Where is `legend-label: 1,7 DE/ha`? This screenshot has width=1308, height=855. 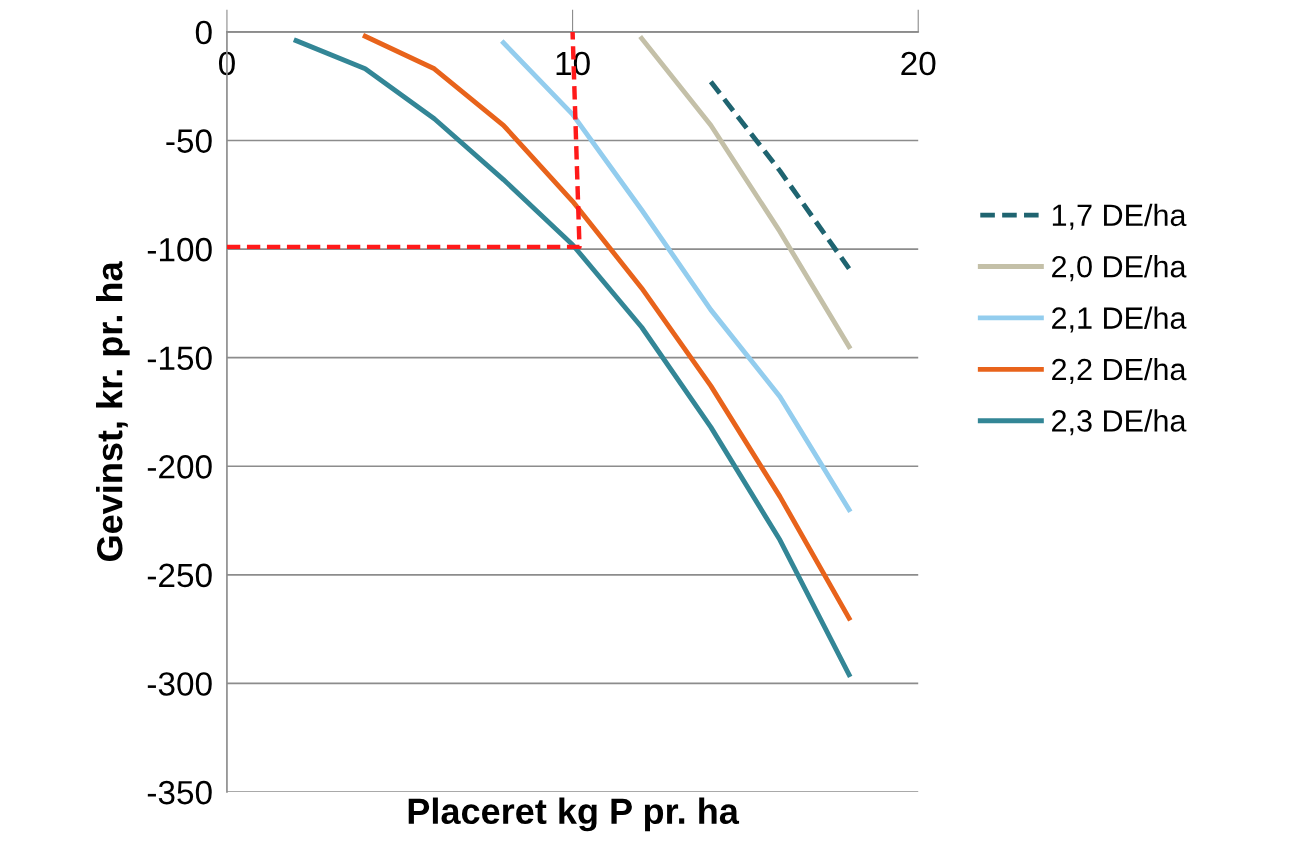 legend-label: 1,7 DE/ha is located at coordinates (1119, 216).